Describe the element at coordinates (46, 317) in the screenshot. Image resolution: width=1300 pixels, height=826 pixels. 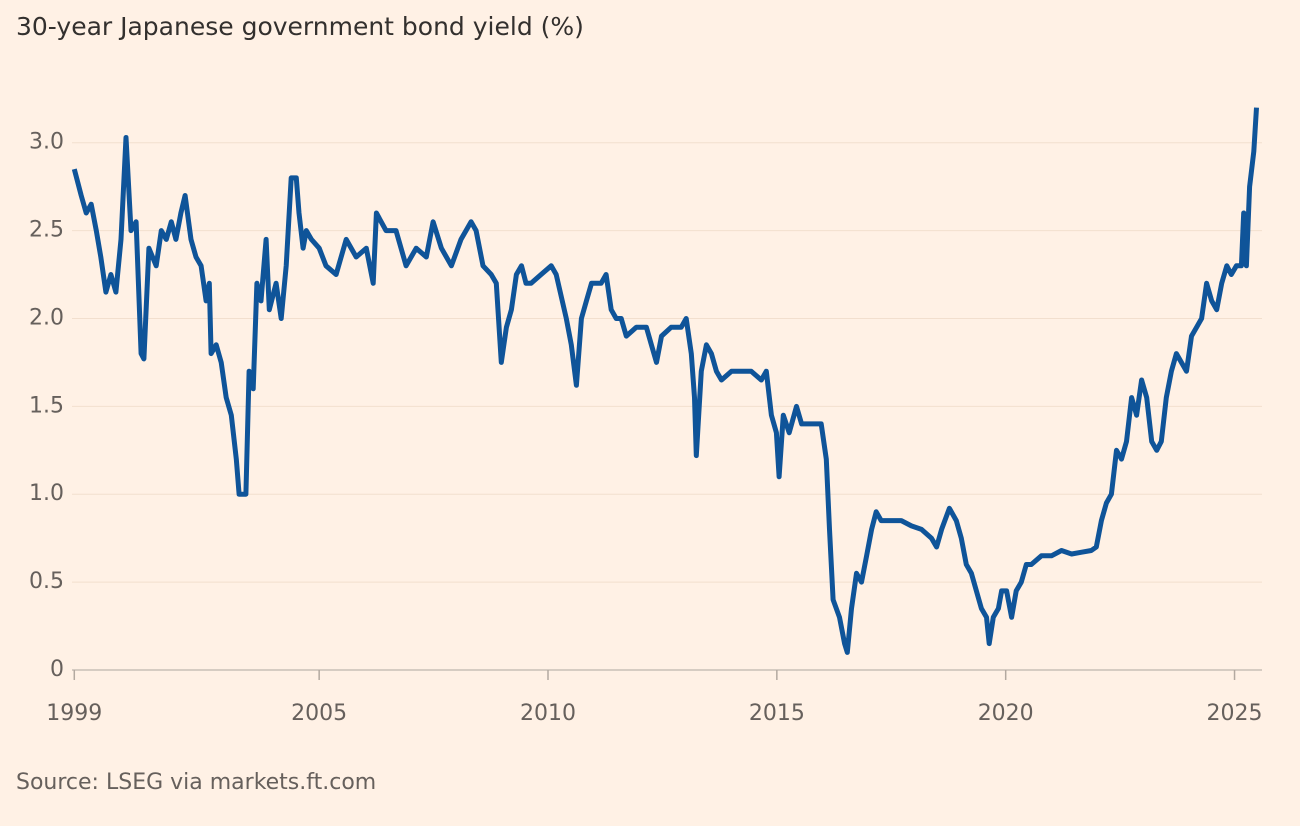
I see `y-tick-label: 2.0` at that location.